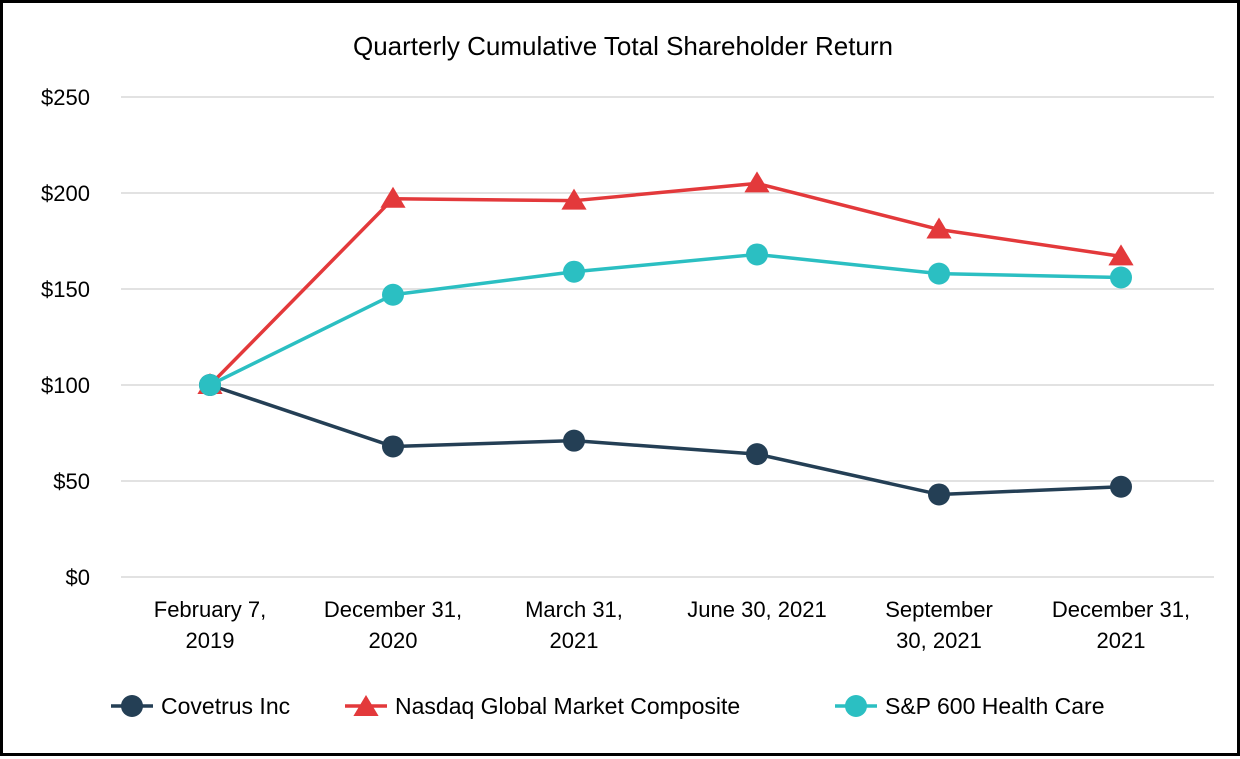 The height and width of the screenshot is (759, 1240). I want to click on x-tick-line: March 31,, so click(574, 609).